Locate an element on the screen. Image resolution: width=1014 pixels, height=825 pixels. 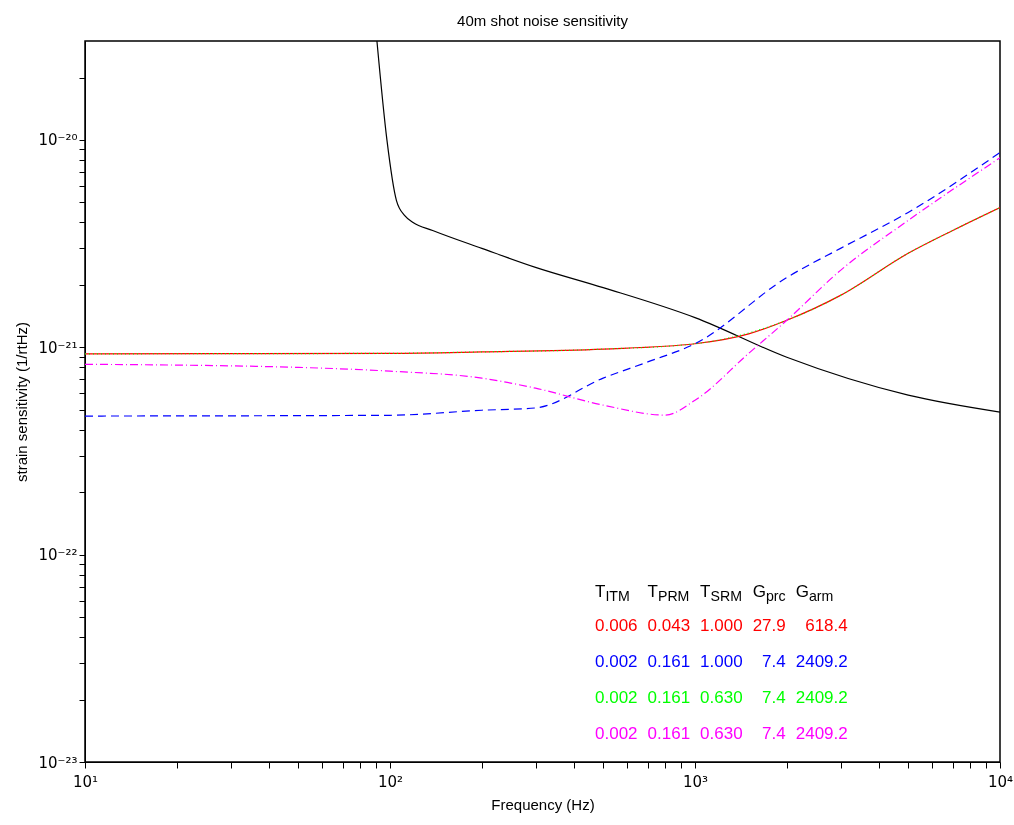
y-tick-label: 10⁻²¹ is located at coordinates (58, 347).